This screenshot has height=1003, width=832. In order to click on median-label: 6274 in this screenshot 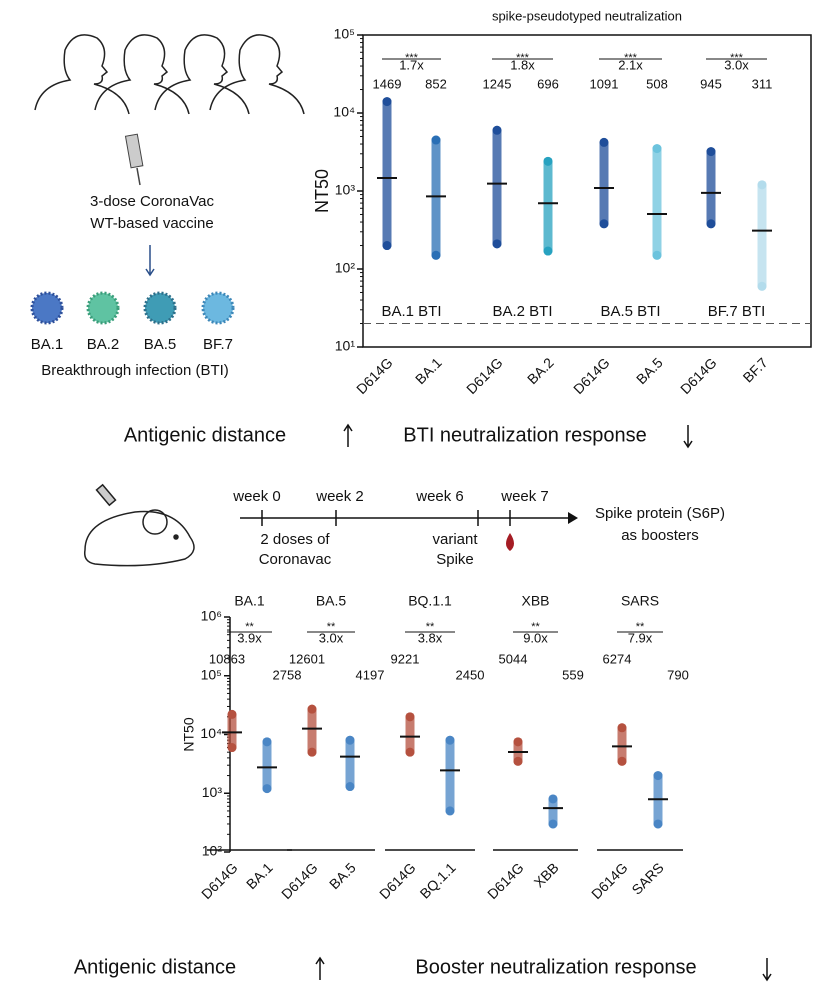, I will do `click(617, 658)`.